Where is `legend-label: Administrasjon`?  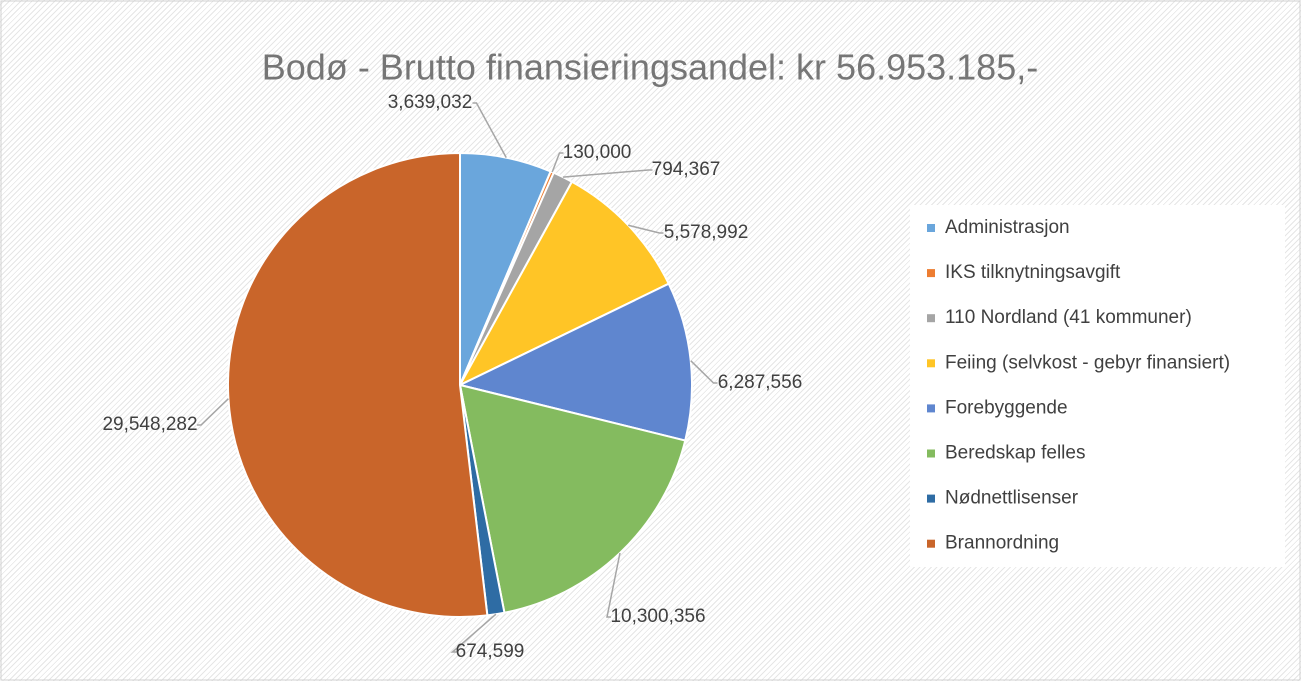
legend-label: Administrasjon is located at coordinates (1007, 227).